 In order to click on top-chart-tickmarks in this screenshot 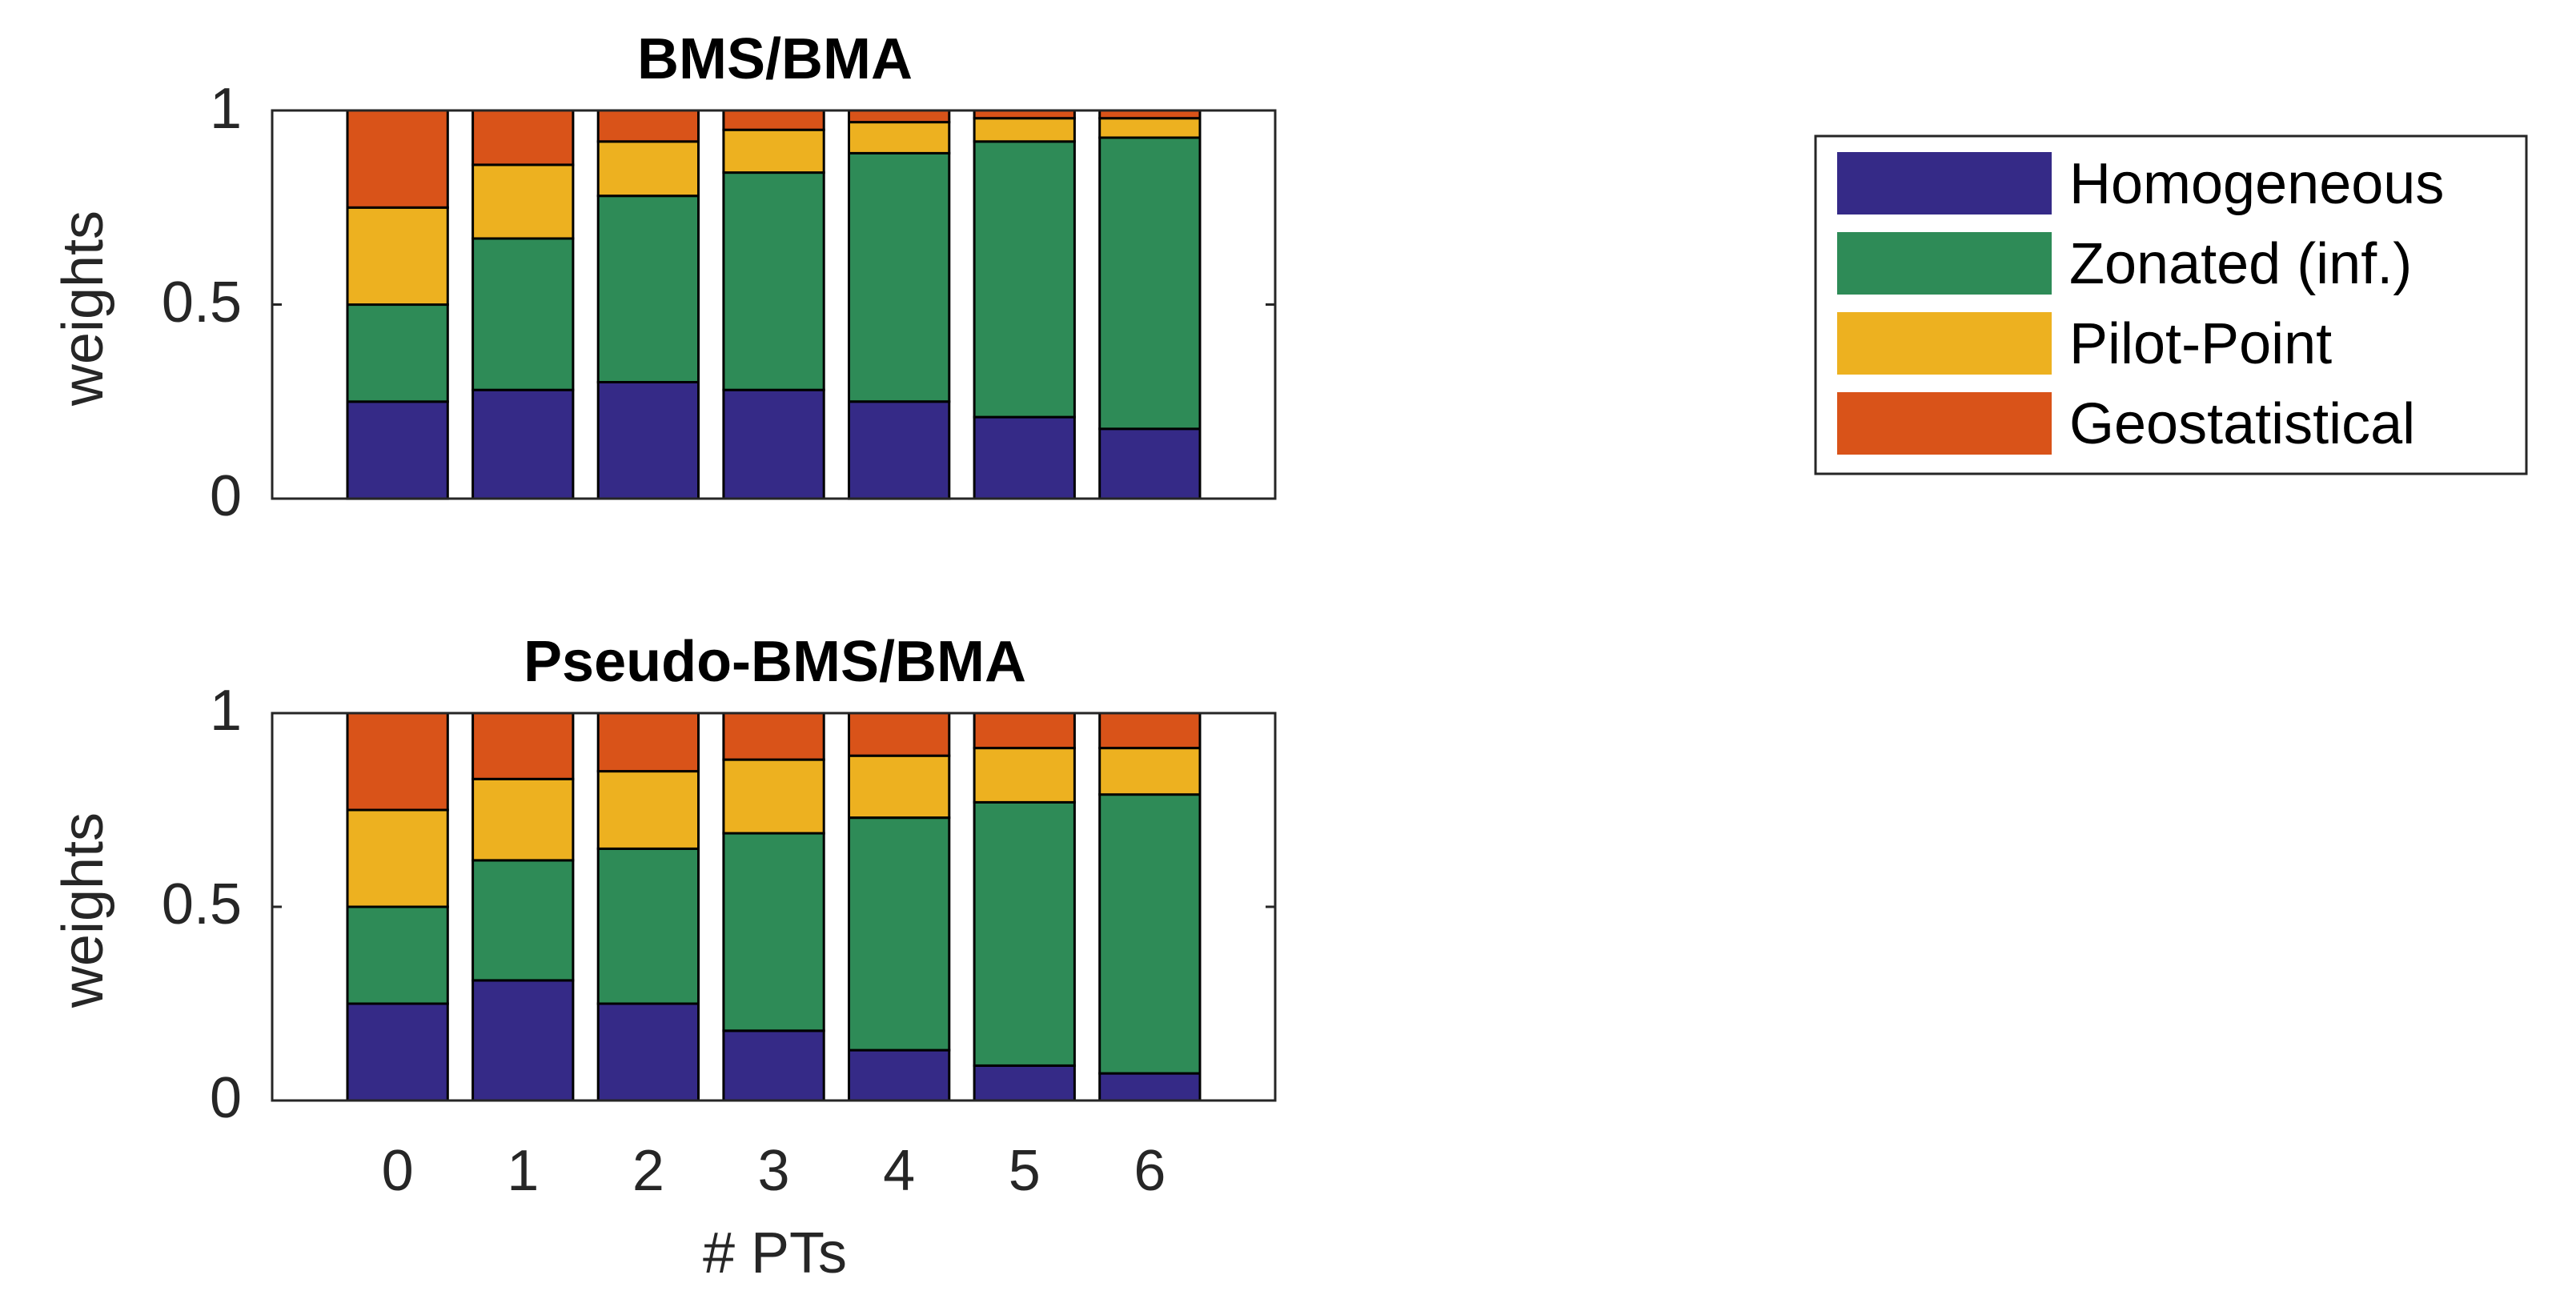, I will do `click(773, 304)`.